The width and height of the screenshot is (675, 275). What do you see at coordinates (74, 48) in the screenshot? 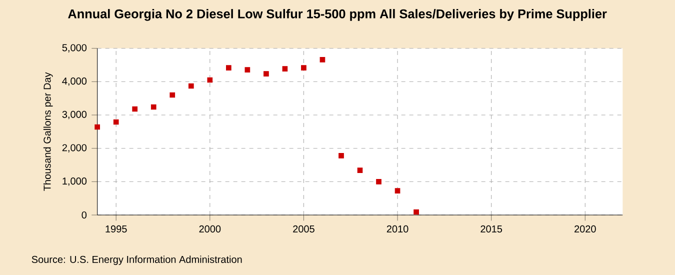
I see `y-tick-label: 5,000` at bounding box center [74, 48].